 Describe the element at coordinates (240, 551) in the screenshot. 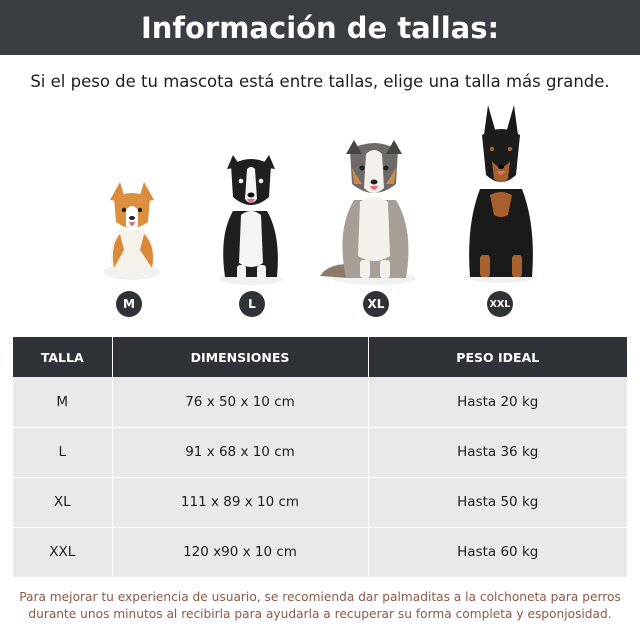

I see `cell-dimensiones: 120 x90 x 10 cm` at that location.